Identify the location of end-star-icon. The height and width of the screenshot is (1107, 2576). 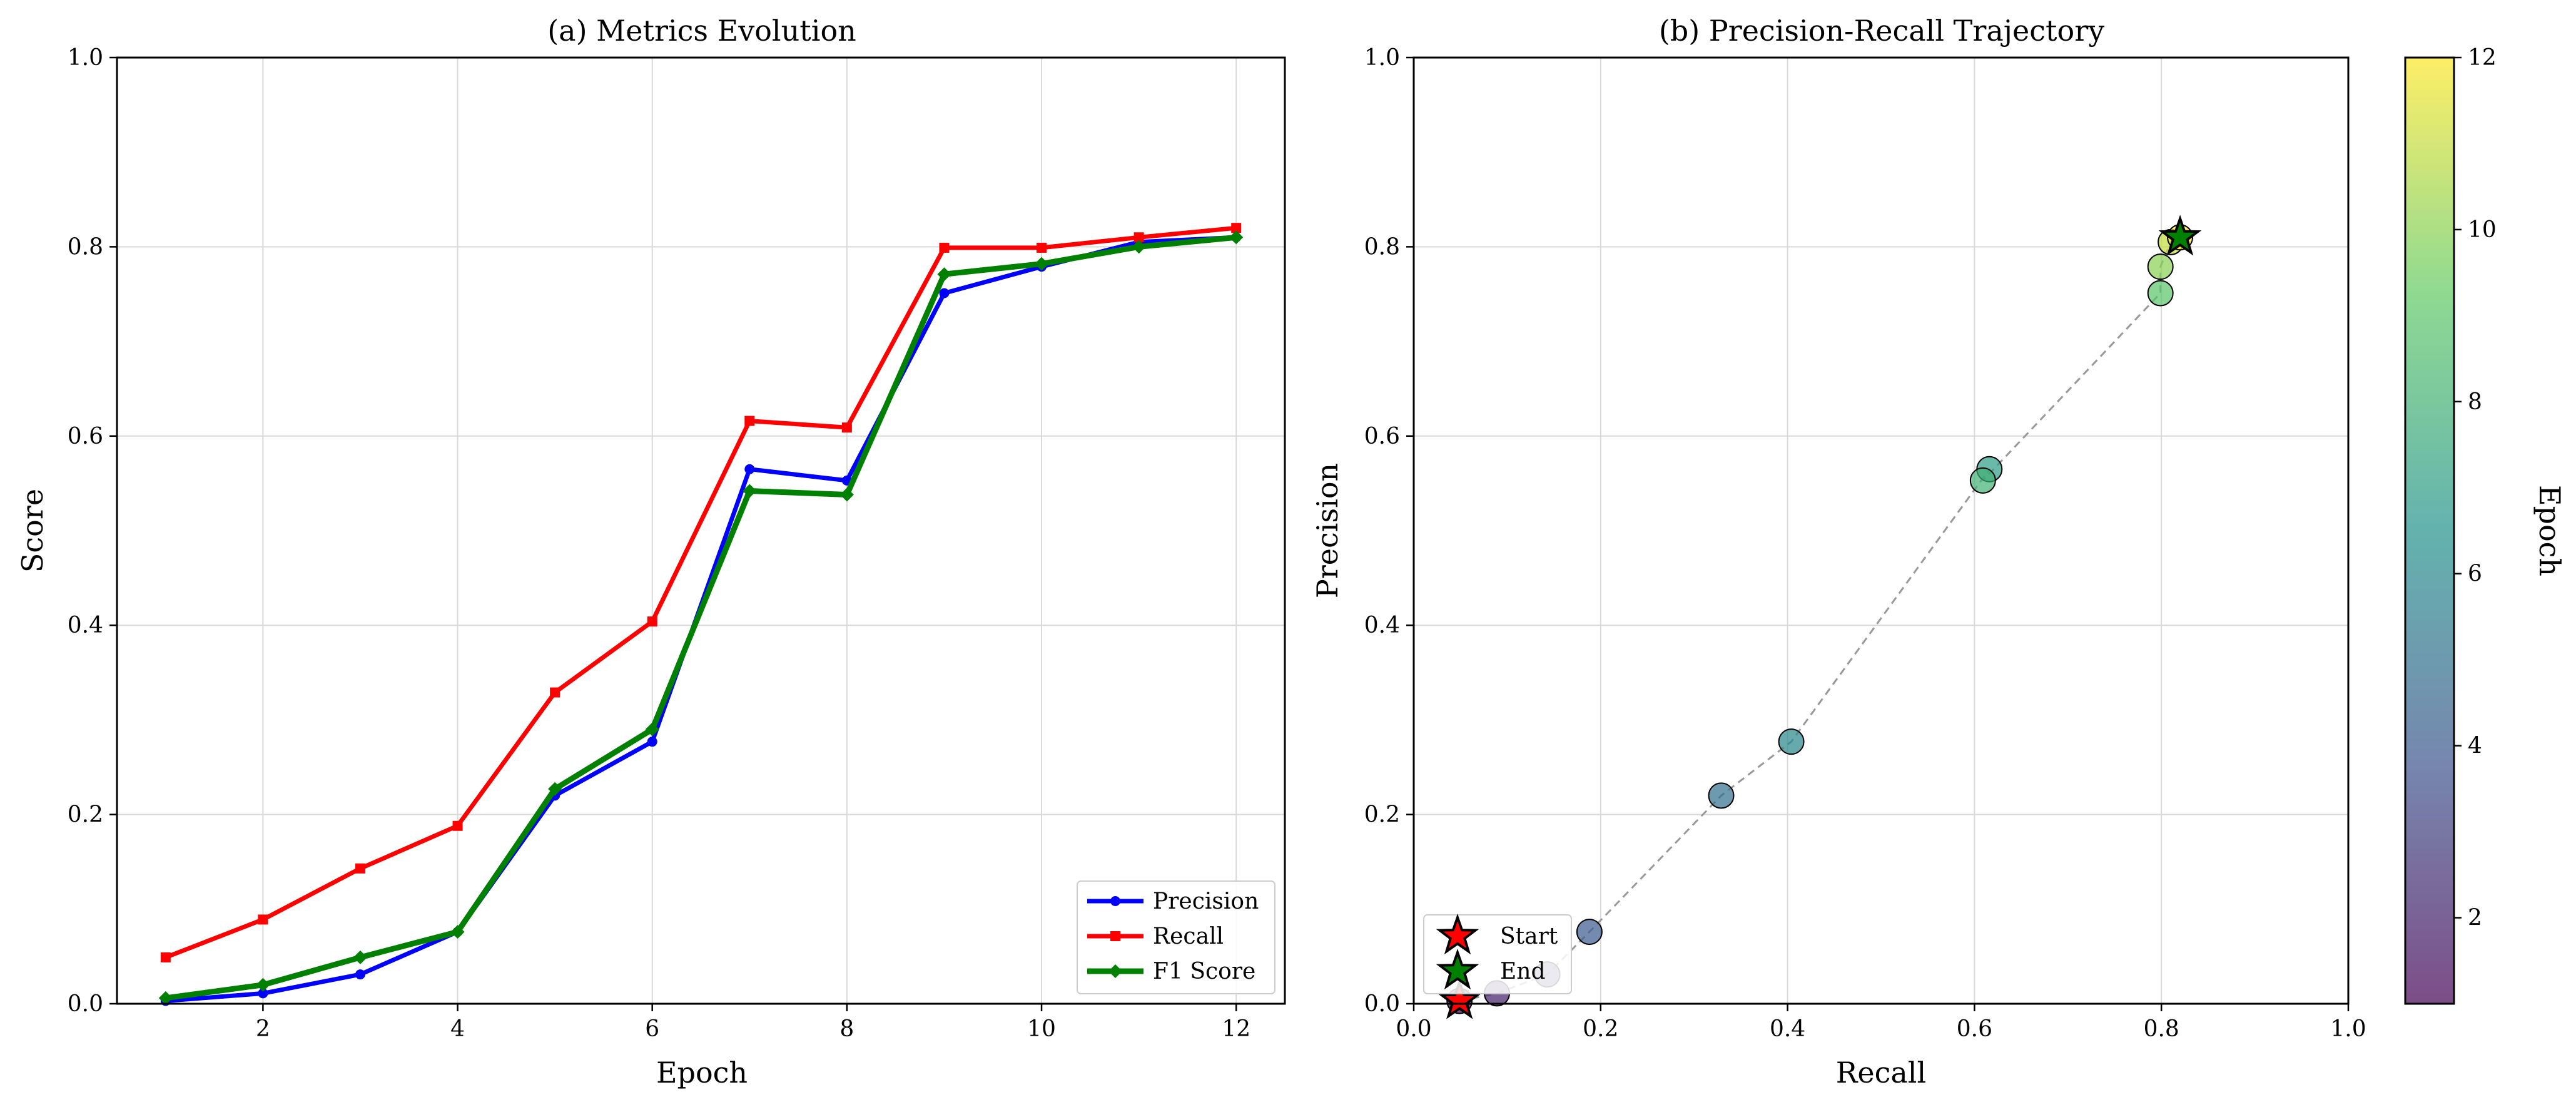
(2180, 236).